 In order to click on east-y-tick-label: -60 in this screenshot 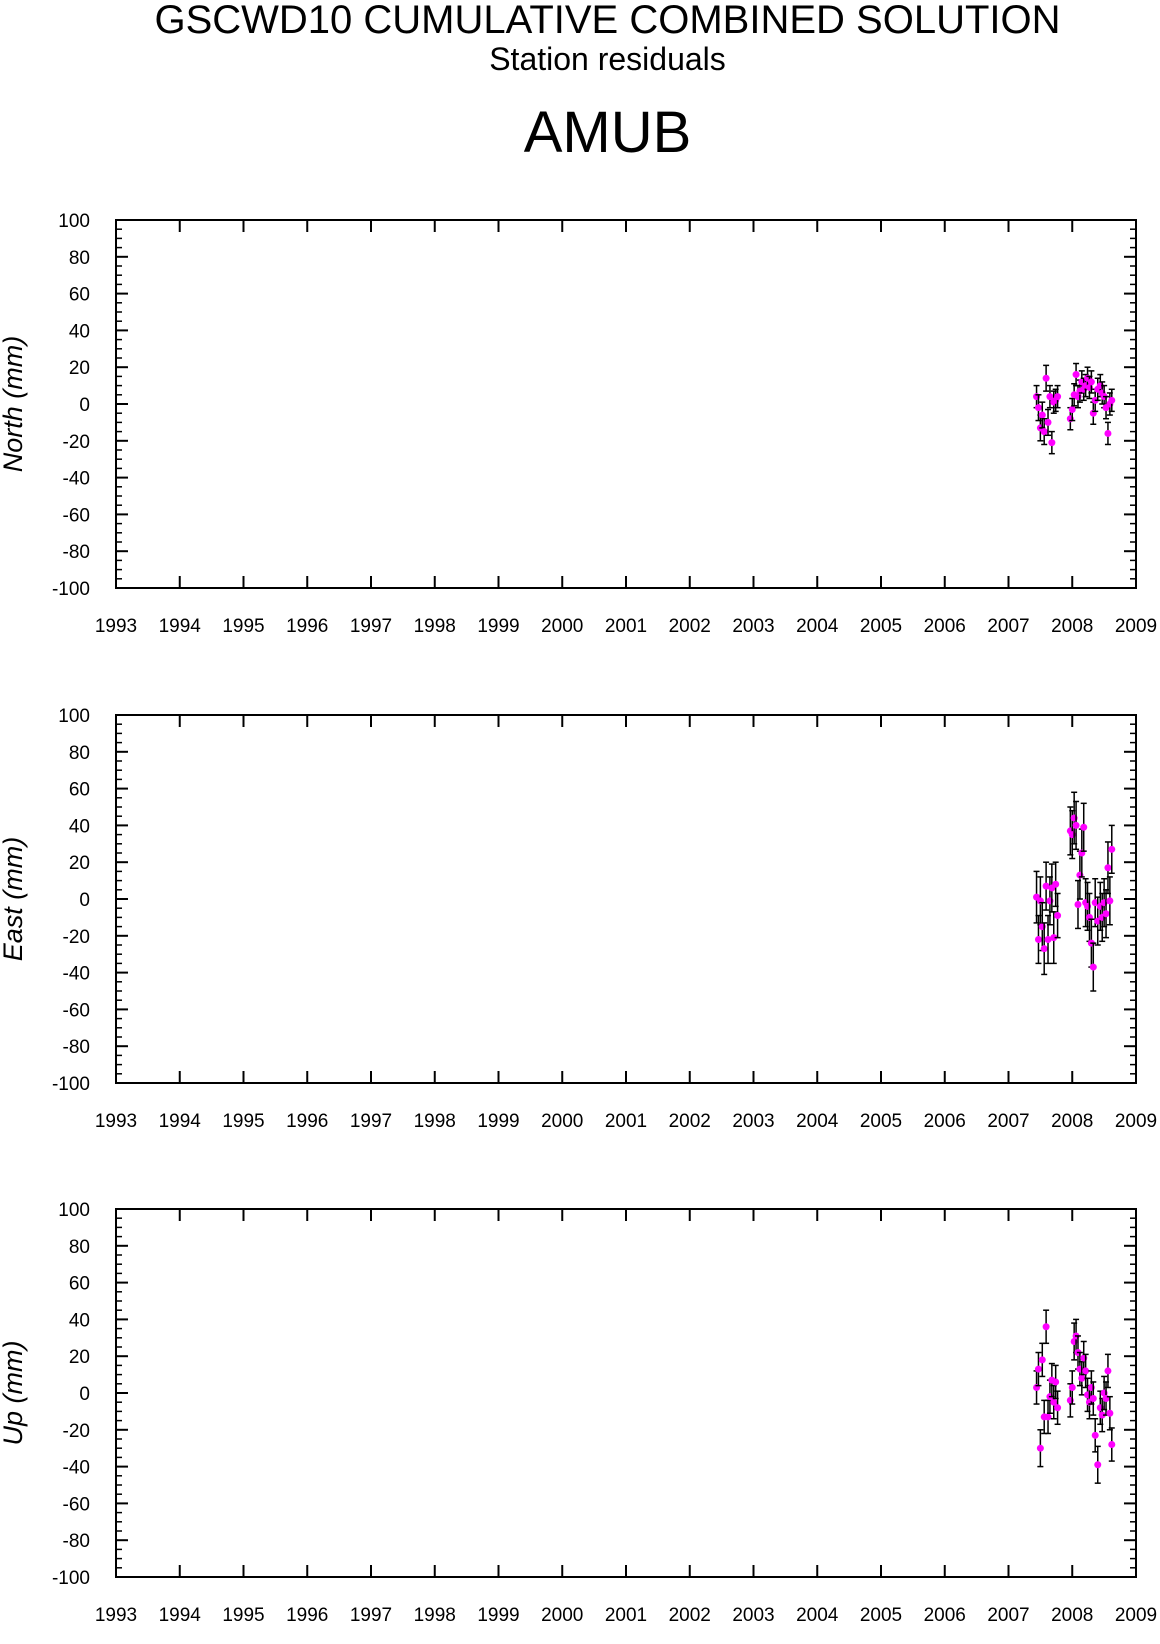, I will do `click(76, 1010)`.